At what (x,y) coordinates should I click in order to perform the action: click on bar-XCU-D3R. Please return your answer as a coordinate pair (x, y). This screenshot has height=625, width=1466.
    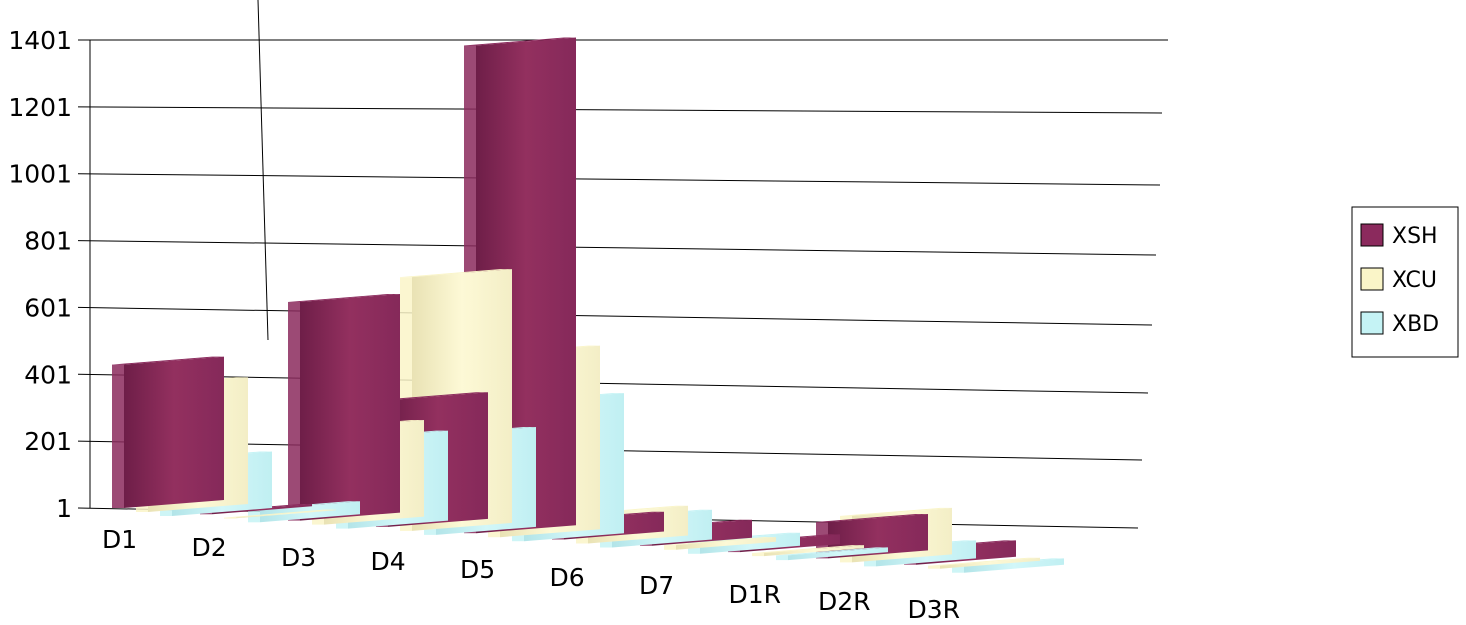
    Looking at the image, I should click on (984, 563).